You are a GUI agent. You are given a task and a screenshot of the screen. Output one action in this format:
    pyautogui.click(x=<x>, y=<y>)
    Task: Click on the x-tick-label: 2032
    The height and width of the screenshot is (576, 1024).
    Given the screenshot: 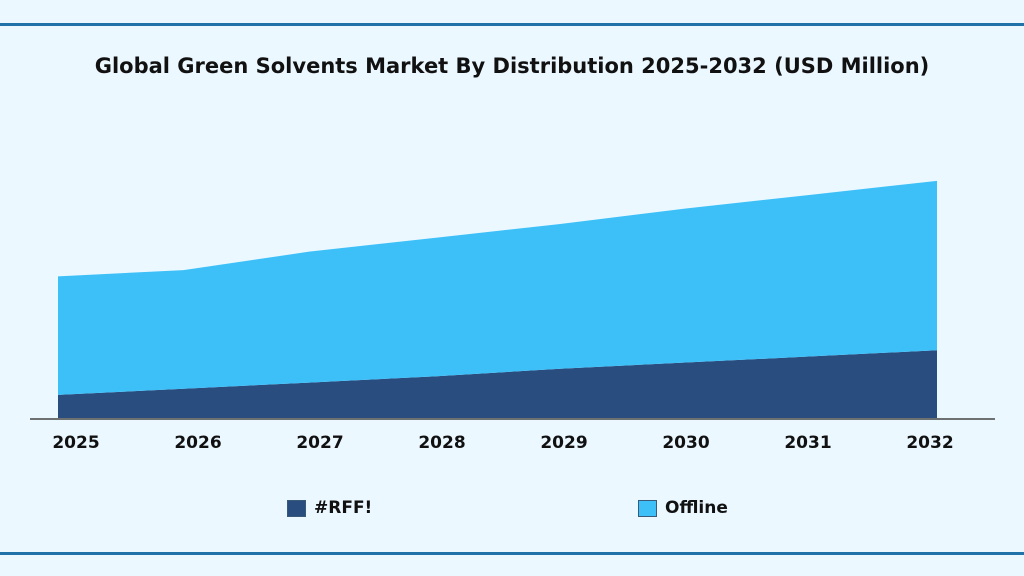 What is the action you would take?
    pyautogui.click(x=929, y=443)
    